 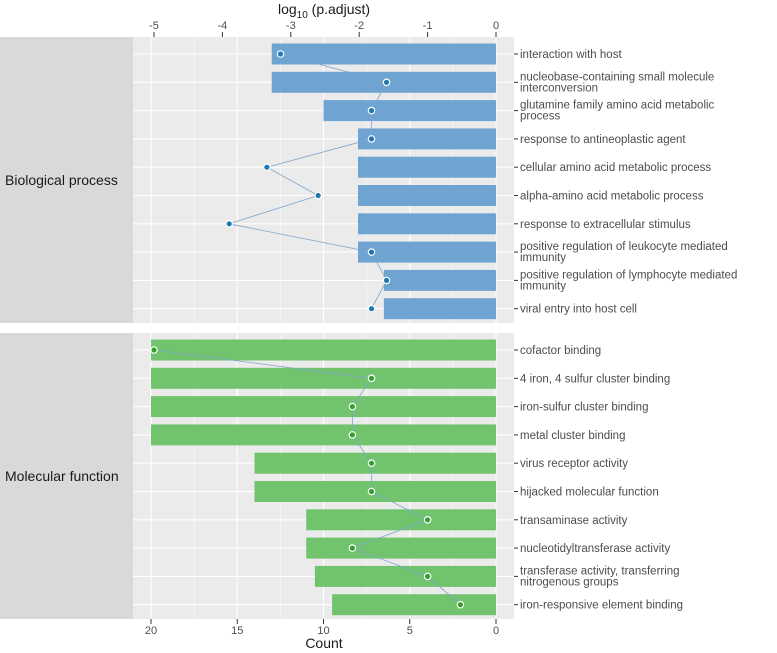 What do you see at coordinates (560, 351) in the screenshot?
I see `category-label: cofactor binding` at bounding box center [560, 351].